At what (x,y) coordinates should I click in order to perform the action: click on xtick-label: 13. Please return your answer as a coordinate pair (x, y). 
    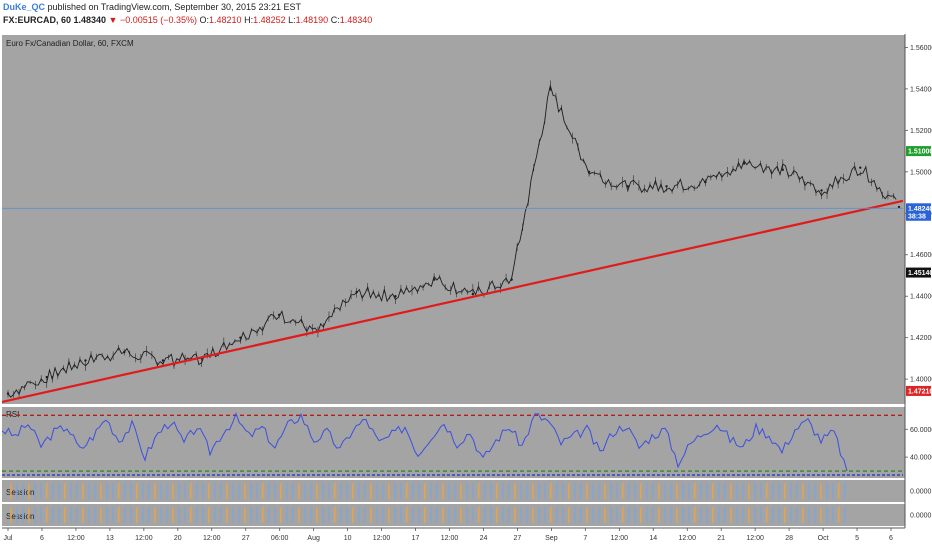
    Looking at the image, I should click on (110, 538).